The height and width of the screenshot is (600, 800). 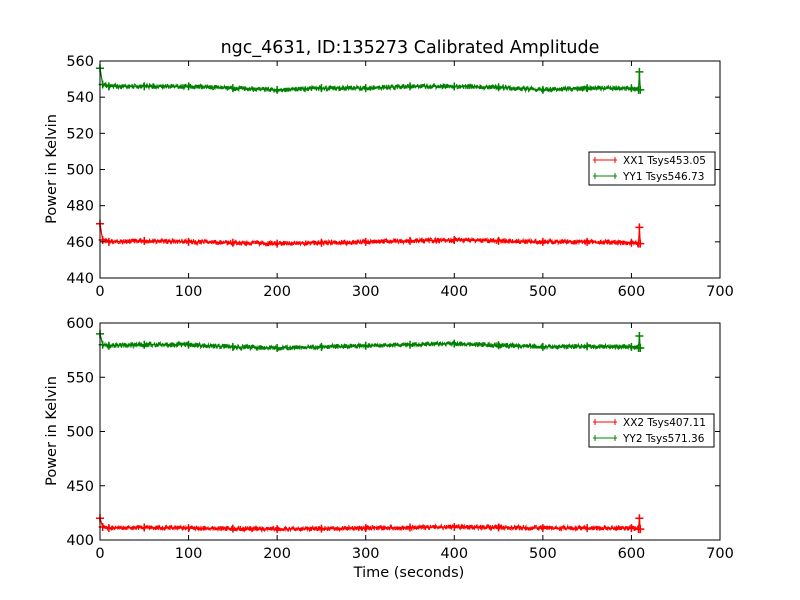 What do you see at coordinates (410, 48) in the screenshot?
I see `chart-title: ngc_4631, ID:135273 Calibrated Amplitude` at bounding box center [410, 48].